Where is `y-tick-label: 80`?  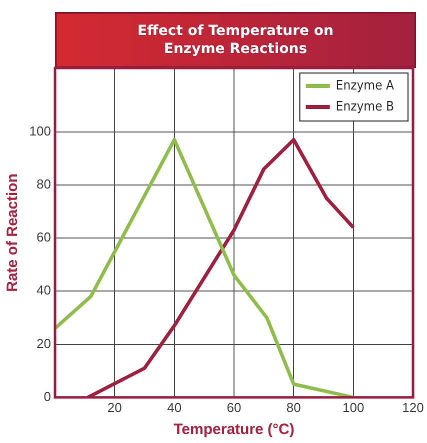
y-tick-label: 80 is located at coordinates (43, 184).